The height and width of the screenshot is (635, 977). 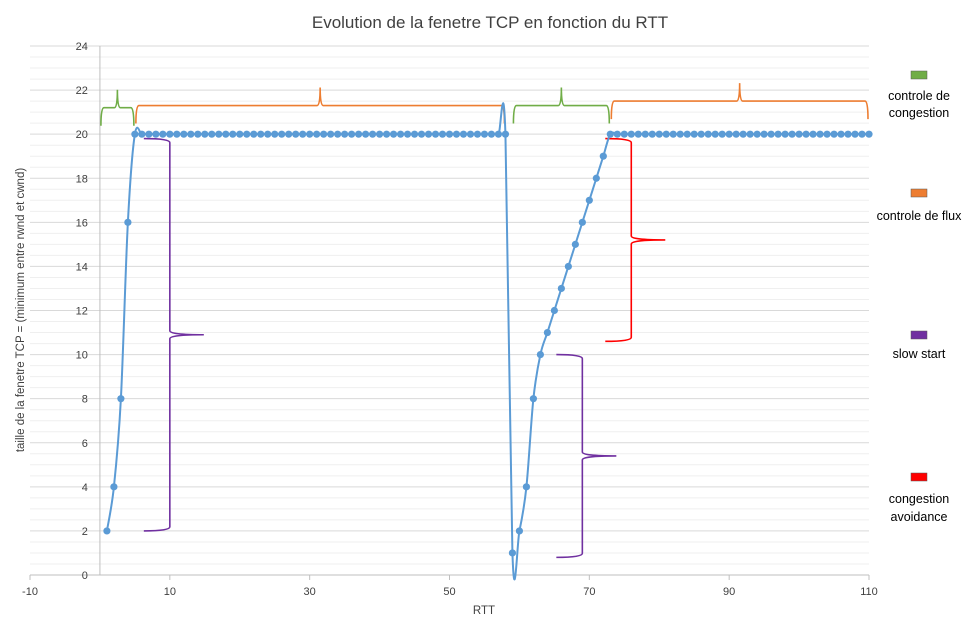 What do you see at coordinates (85, 488) in the screenshot?
I see `y-tick-label: 4` at bounding box center [85, 488].